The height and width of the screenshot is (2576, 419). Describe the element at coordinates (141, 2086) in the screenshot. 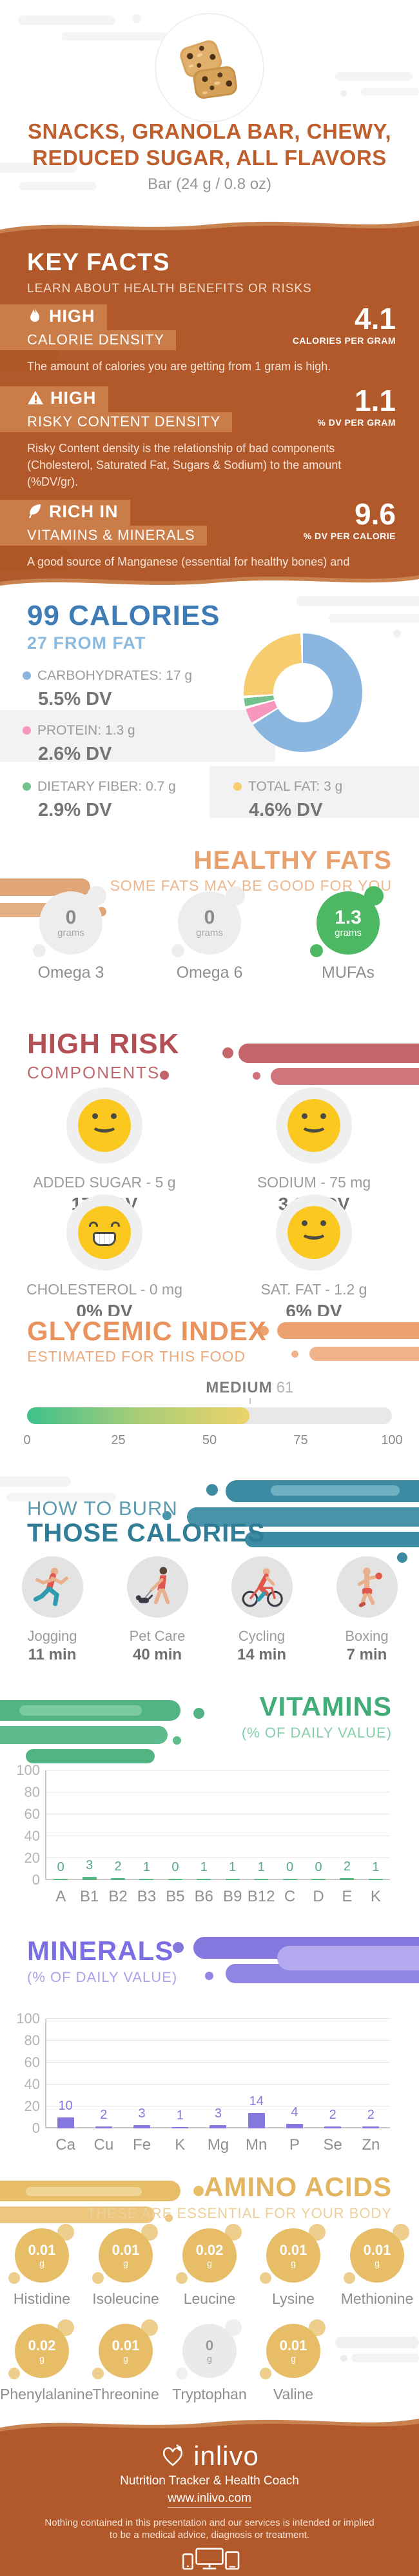

I see `bar-column-Fe: 3 Fe` at that location.